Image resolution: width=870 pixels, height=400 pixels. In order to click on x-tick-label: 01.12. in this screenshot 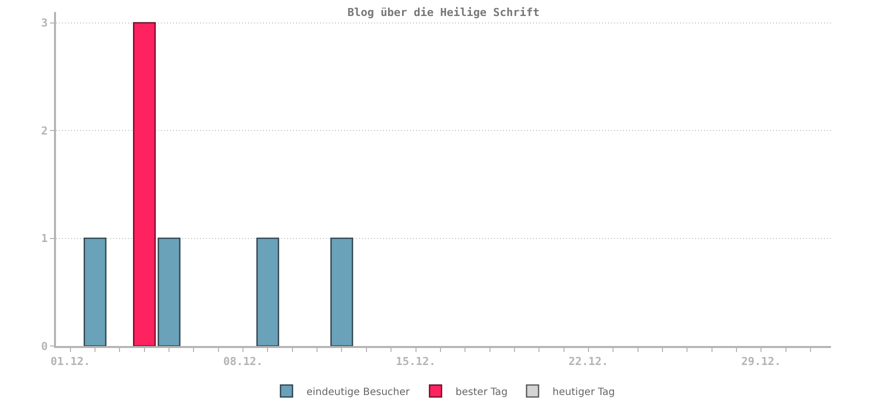, I will do `click(70, 361)`.